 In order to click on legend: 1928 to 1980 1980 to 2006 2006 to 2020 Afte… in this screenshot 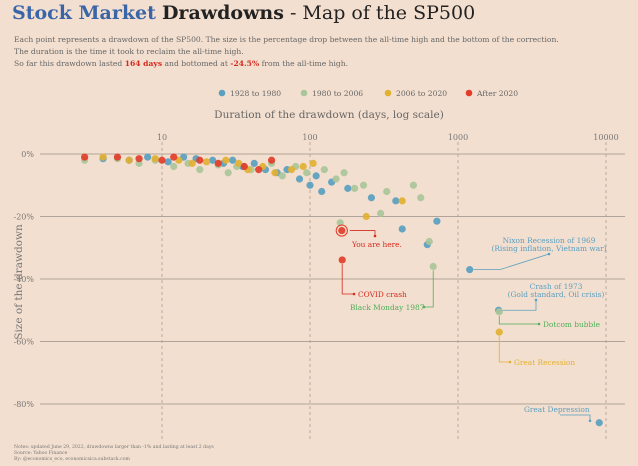, I will do `click(368, 93)`.